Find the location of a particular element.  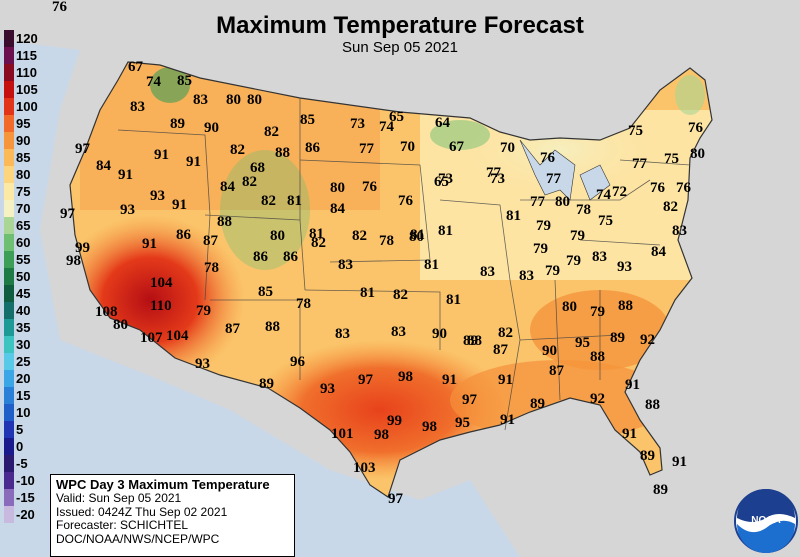

legend-label: 70 is located at coordinates (23, 208).